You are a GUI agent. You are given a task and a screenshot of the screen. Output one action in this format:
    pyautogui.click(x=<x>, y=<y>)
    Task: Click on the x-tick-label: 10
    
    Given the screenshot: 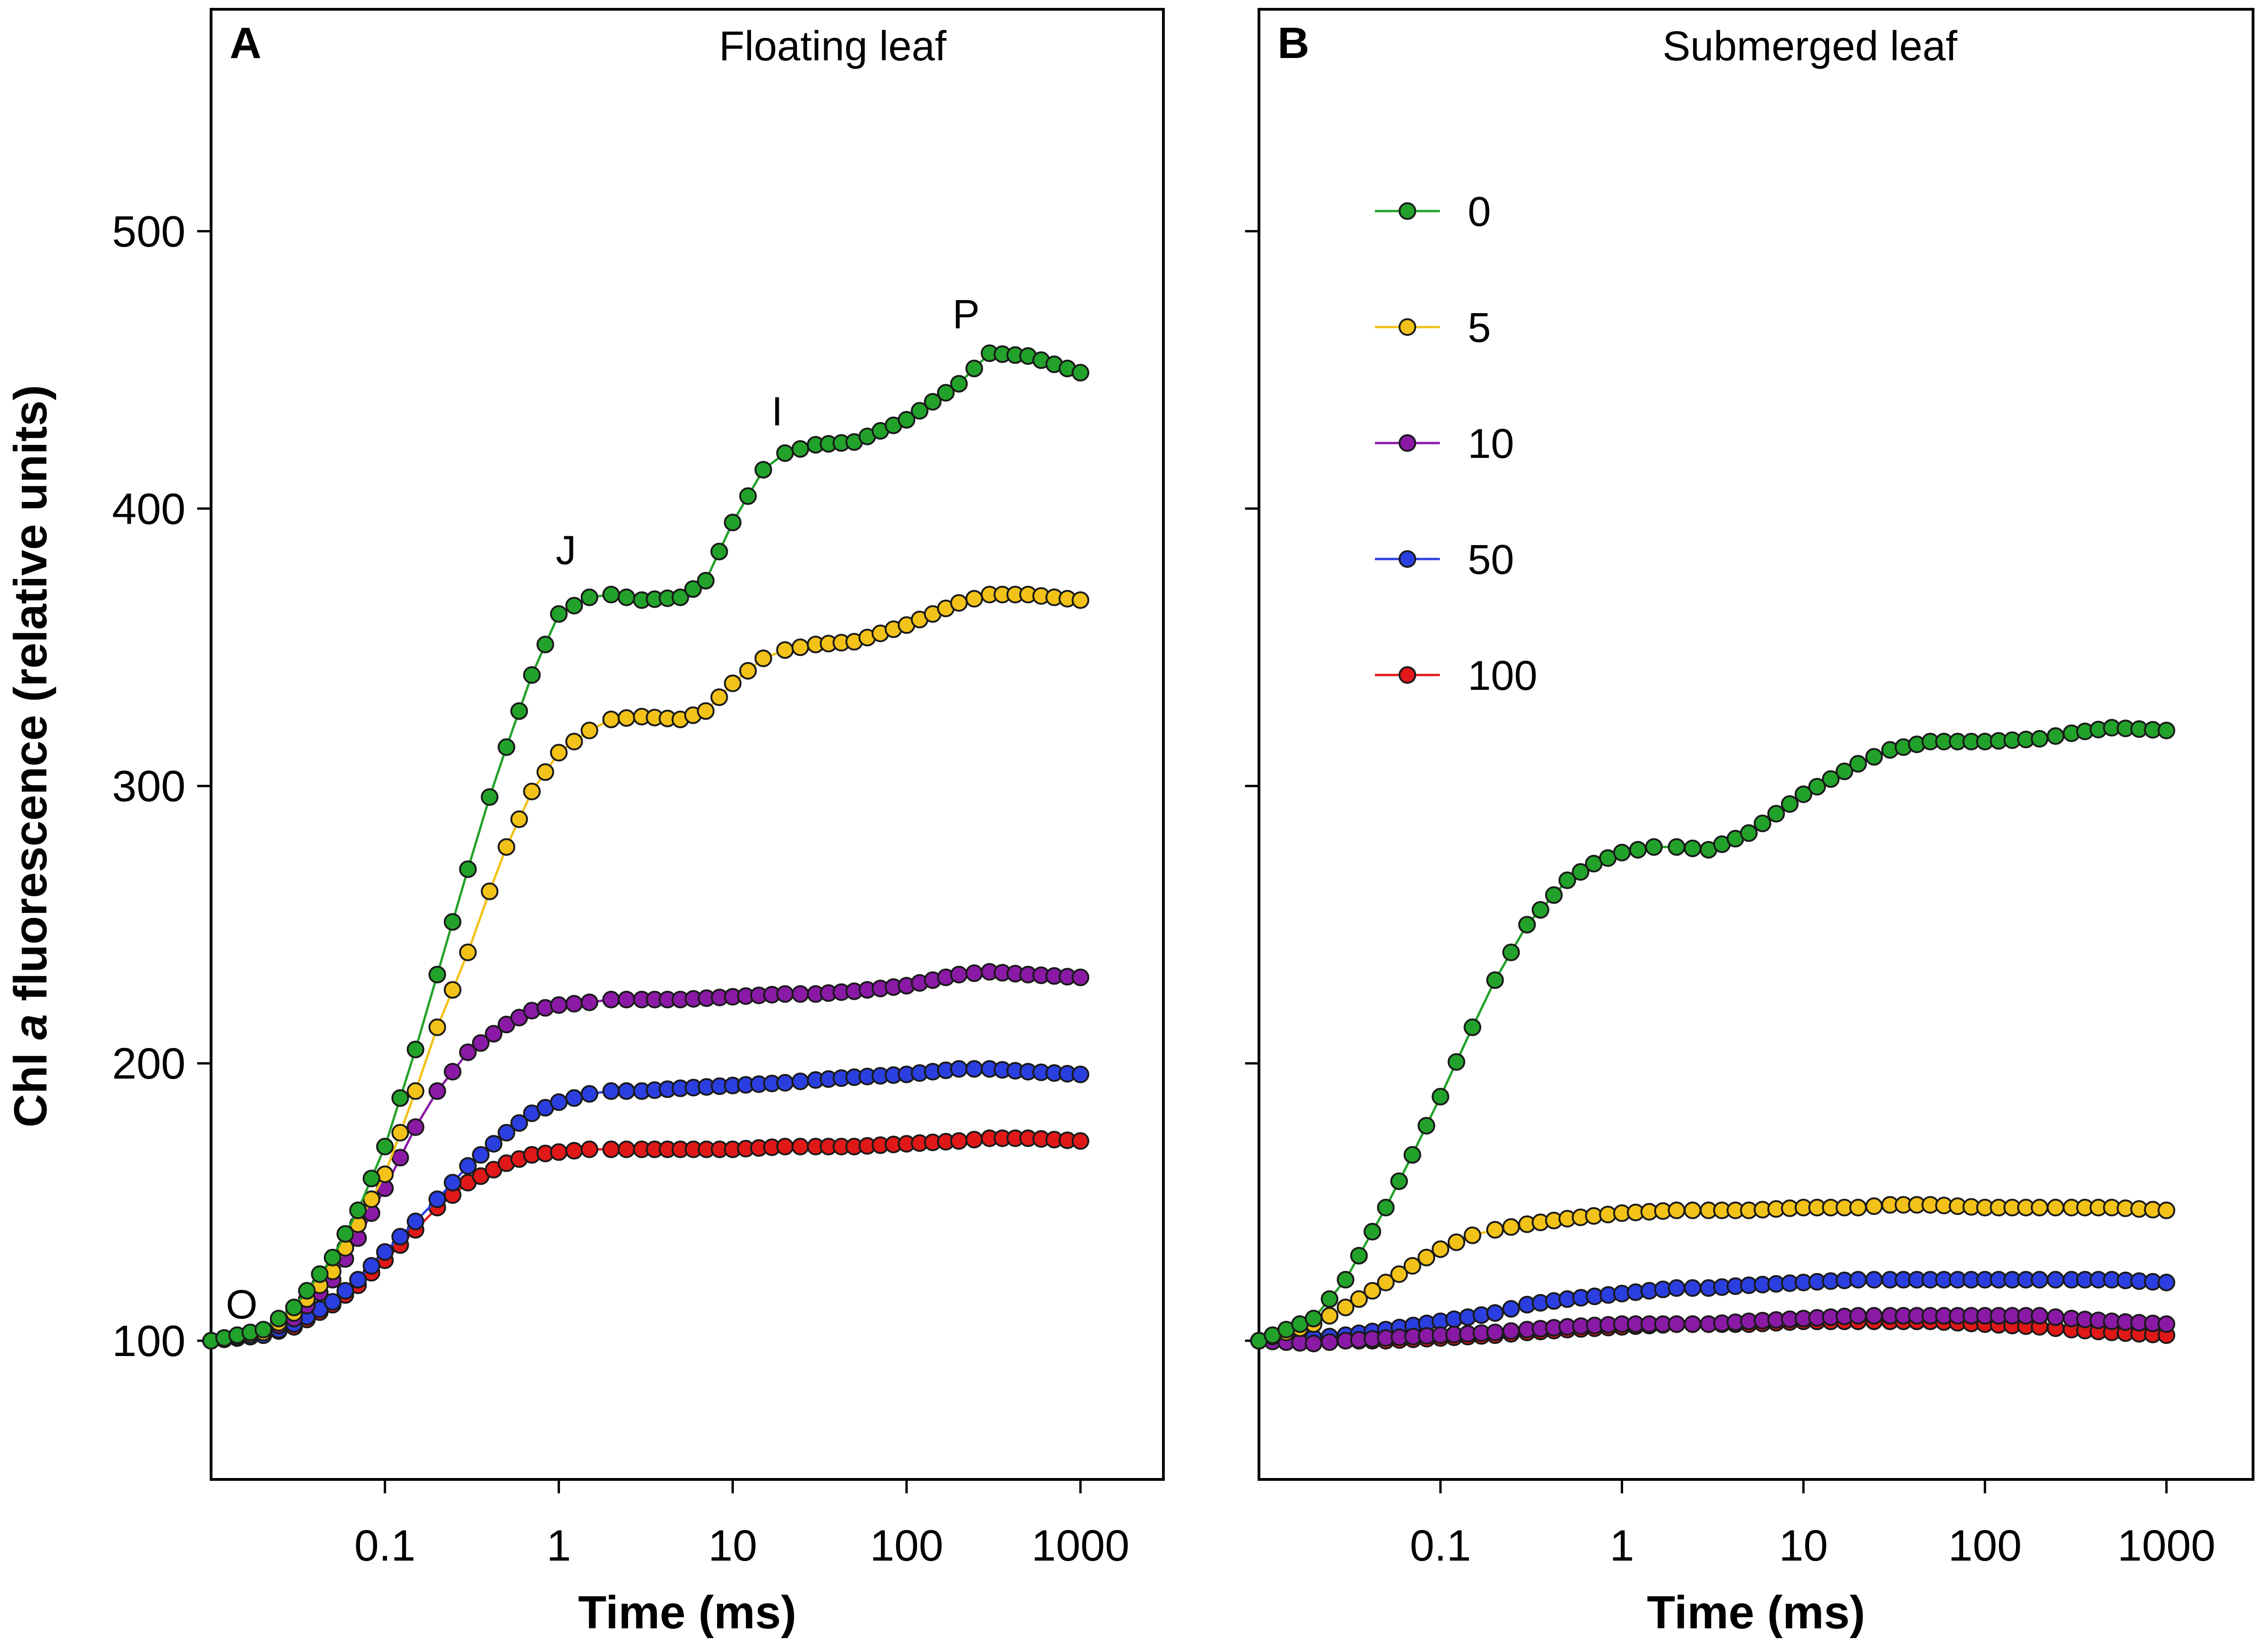 What is the action you would take?
    pyautogui.click(x=1803, y=1546)
    